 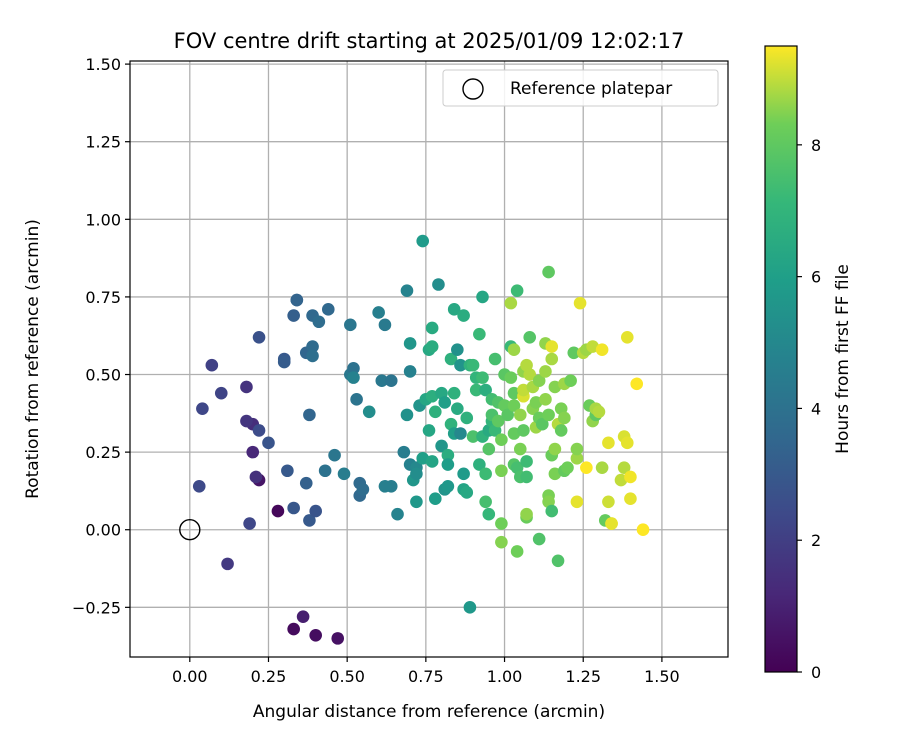 What do you see at coordinates (809, 409) in the screenshot?
I see `colorbar-ticks: 0 2 4 6 8` at bounding box center [809, 409].